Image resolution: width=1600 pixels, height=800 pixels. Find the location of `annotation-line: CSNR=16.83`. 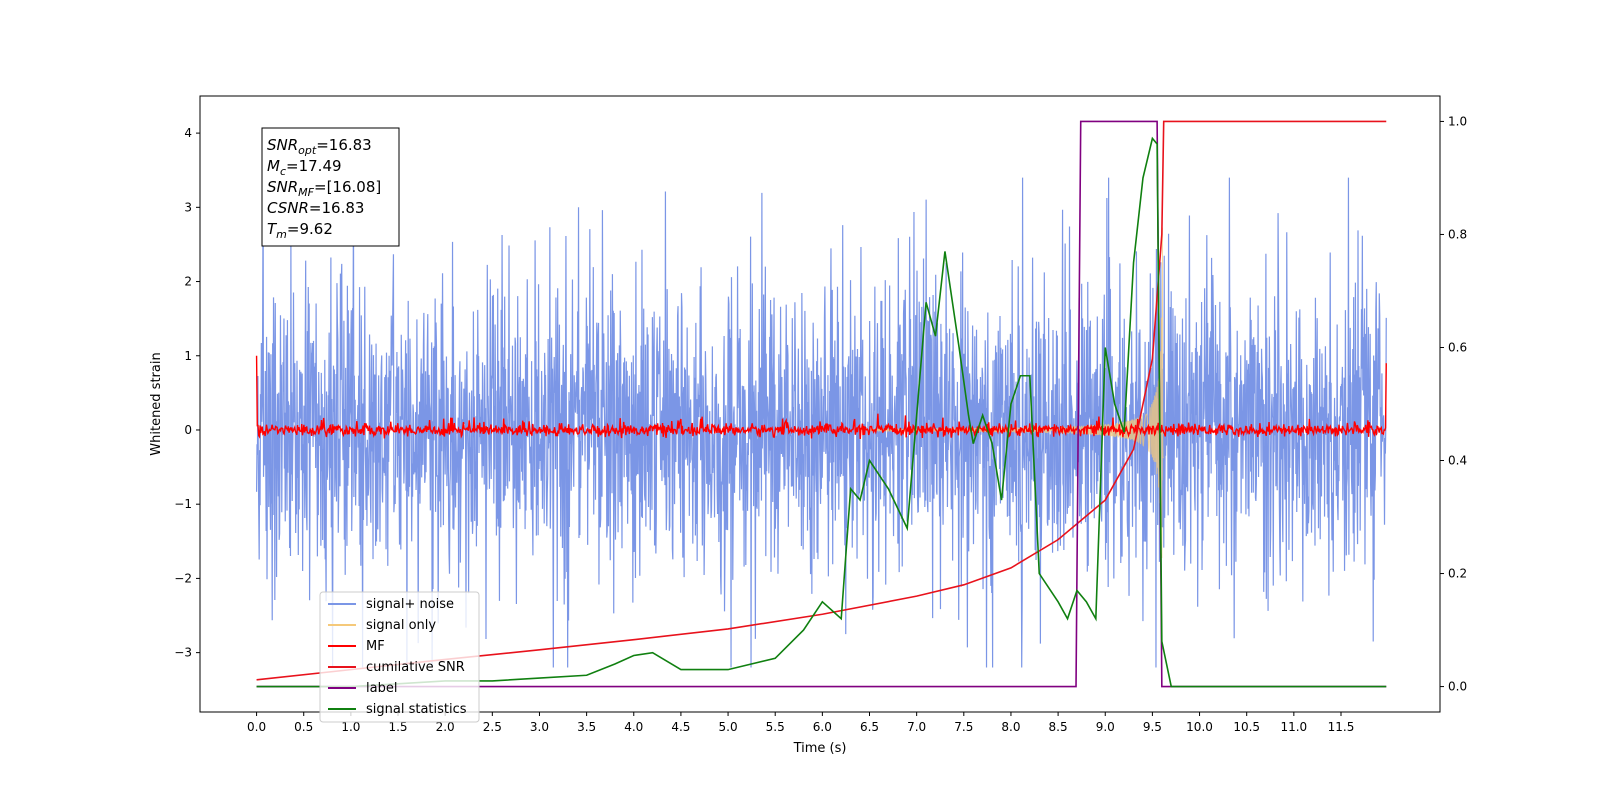

annotation-line: CSNR=16.83 is located at coordinates (315, 208).